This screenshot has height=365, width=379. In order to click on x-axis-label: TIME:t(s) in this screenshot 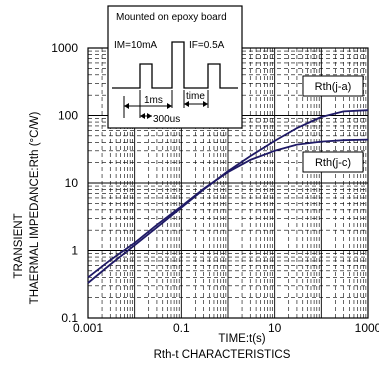, I will do `click(241, 339)`.